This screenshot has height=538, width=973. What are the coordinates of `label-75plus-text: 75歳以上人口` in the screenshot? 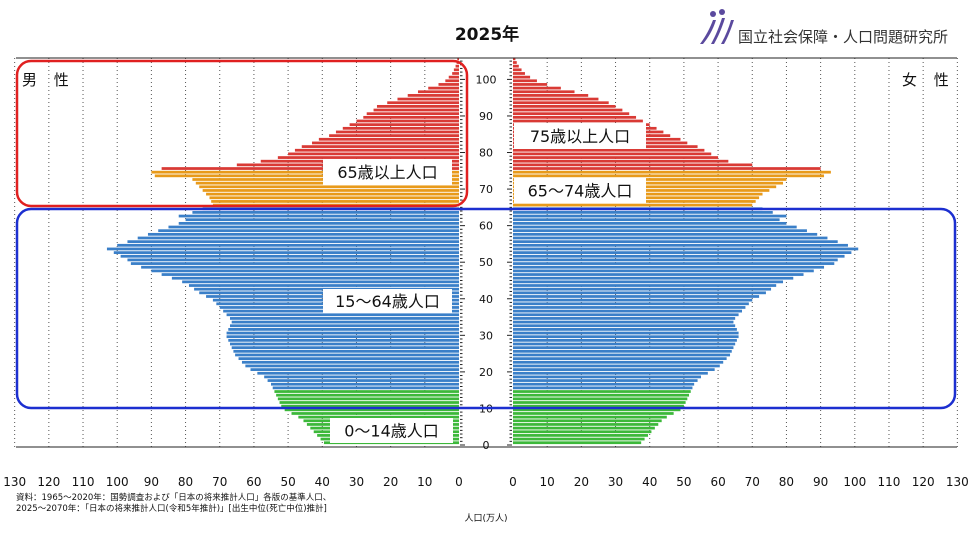 It's located at (580, 136).